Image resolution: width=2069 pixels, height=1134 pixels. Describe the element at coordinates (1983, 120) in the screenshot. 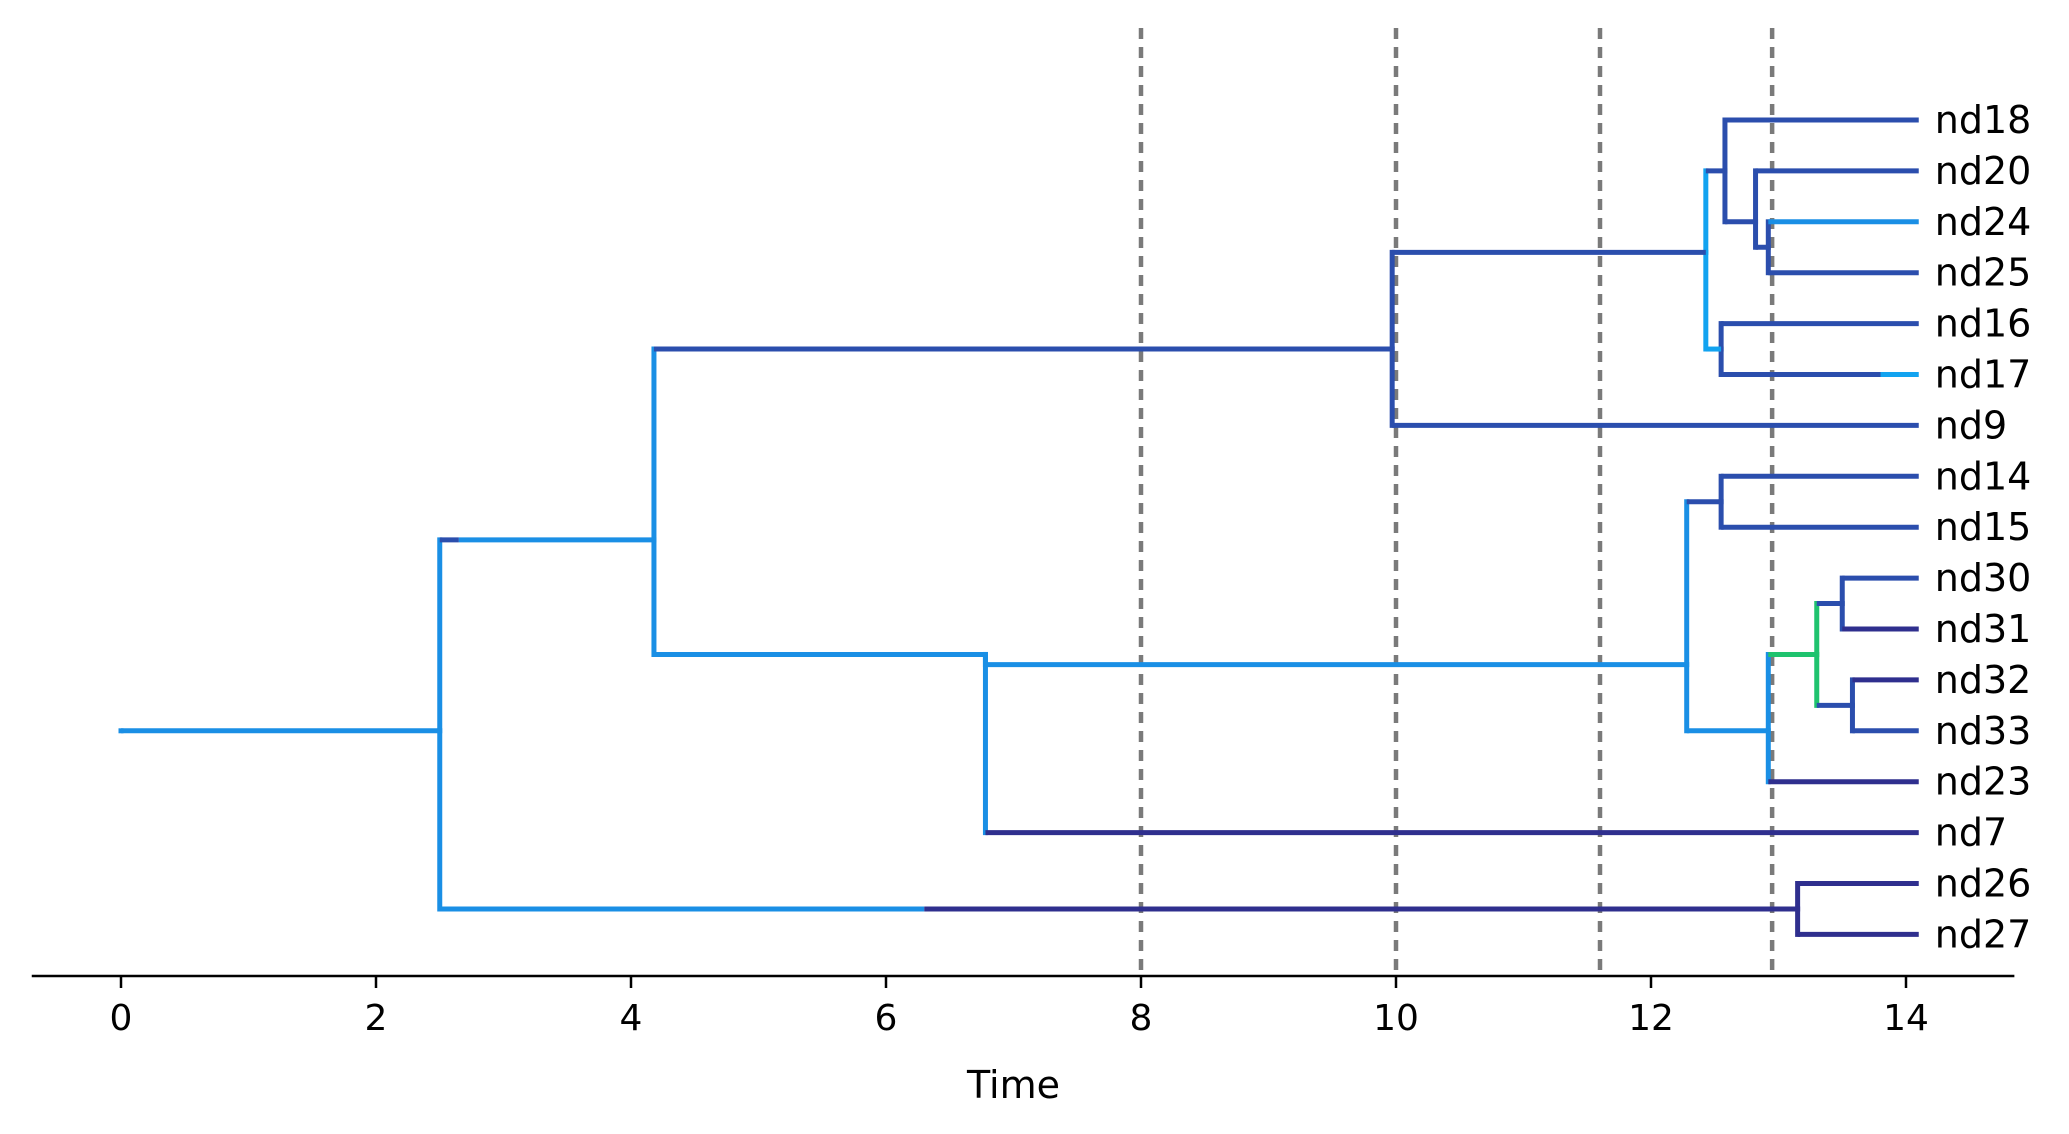

I see `leaf-label: nd18` at that location.